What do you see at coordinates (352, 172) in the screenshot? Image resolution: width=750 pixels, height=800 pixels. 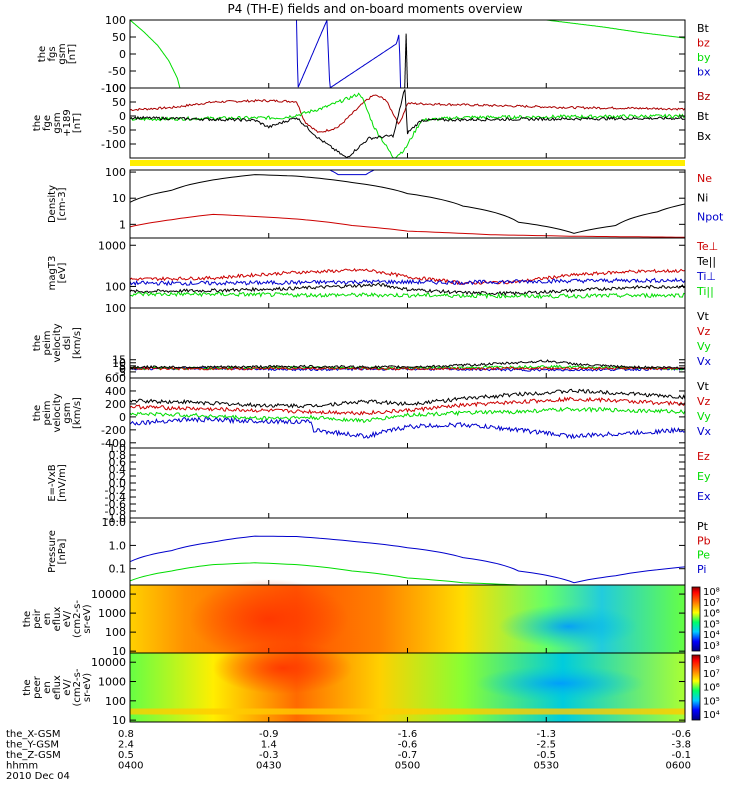 I see `density-series-Npot` at bounding box center [352, 172].